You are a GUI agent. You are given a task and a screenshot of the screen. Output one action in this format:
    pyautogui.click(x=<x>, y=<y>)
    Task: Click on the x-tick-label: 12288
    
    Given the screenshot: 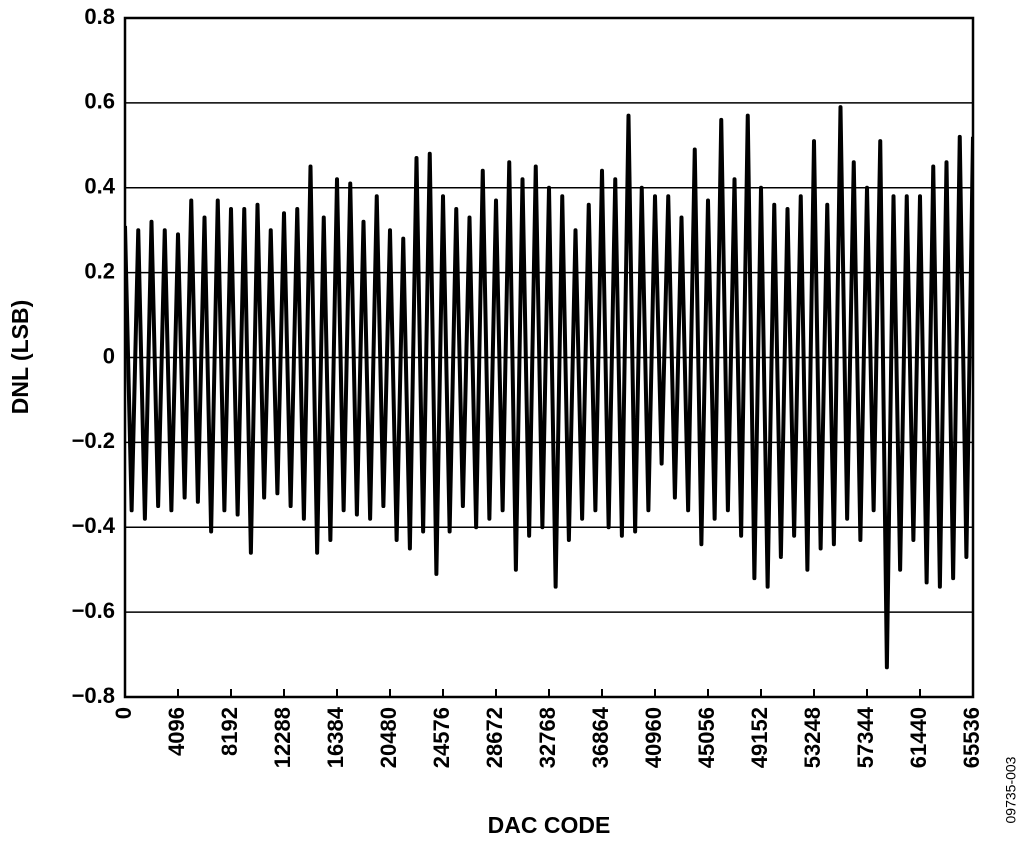 What is the action you would take?
    pyautogui.click(x=282, y=737)
    